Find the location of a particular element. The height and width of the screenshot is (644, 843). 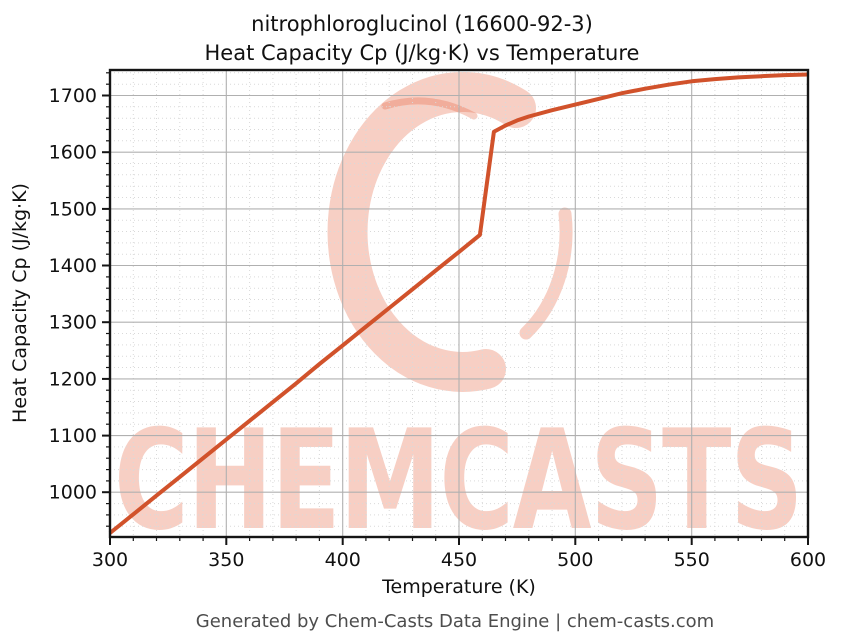

y-tick-label: 1100 is located at coordinates (73, 436).